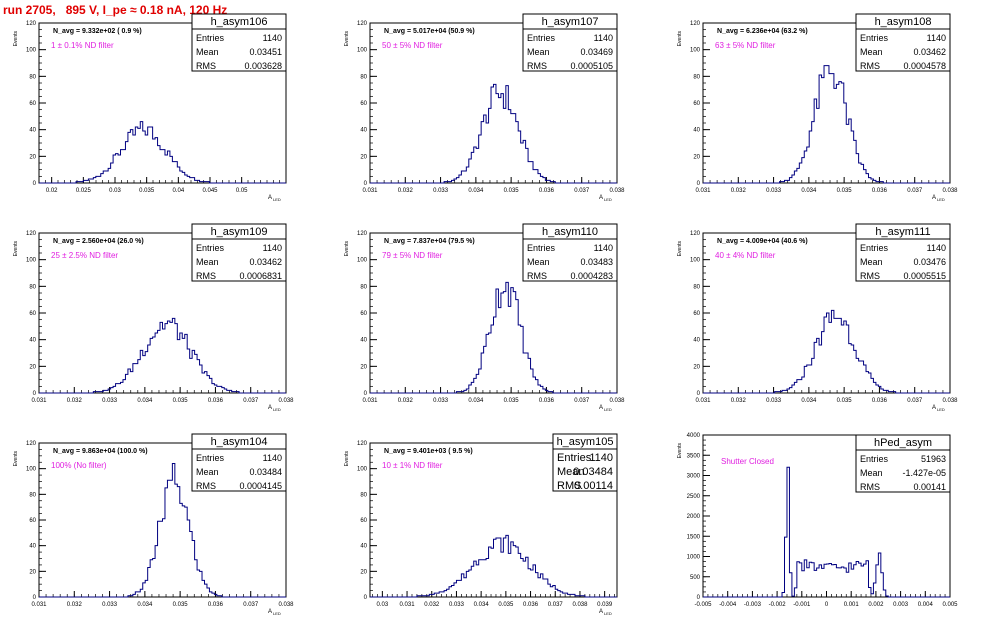  Describe the element at coordinates (924, 473) in the screenshot. I see `stats-value: -1.427e-05` at that location.